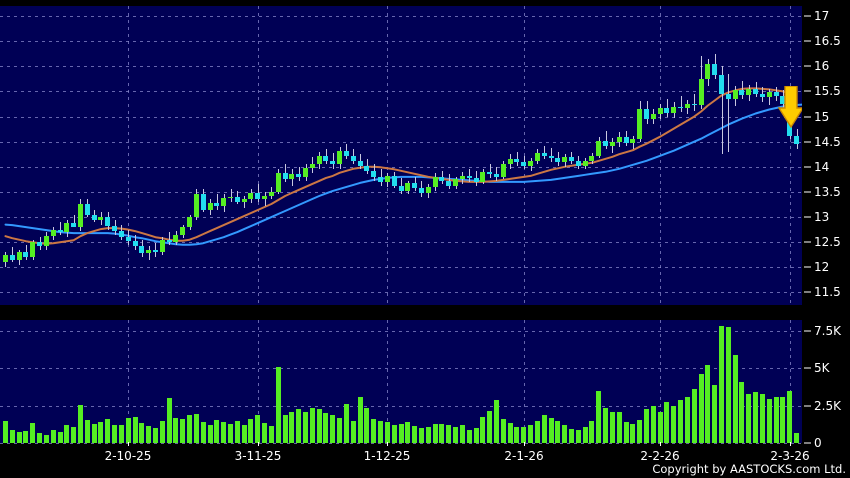 The image size is (850, 478). What do you see at coordinates (822, 368) in the screenshot?
I see `volume-axis-label: 5K` at bounding box center [822, 368].